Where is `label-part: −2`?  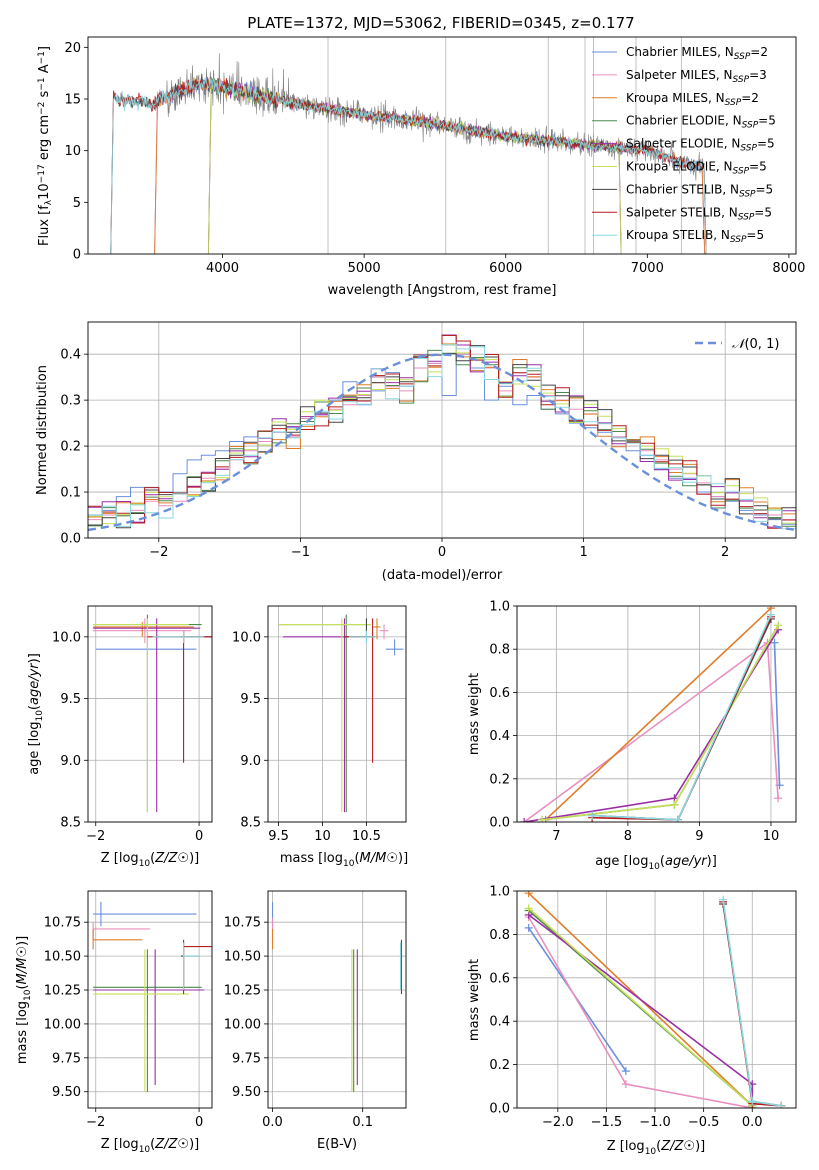 label-part: −2 is located at coordinates (42, 108).